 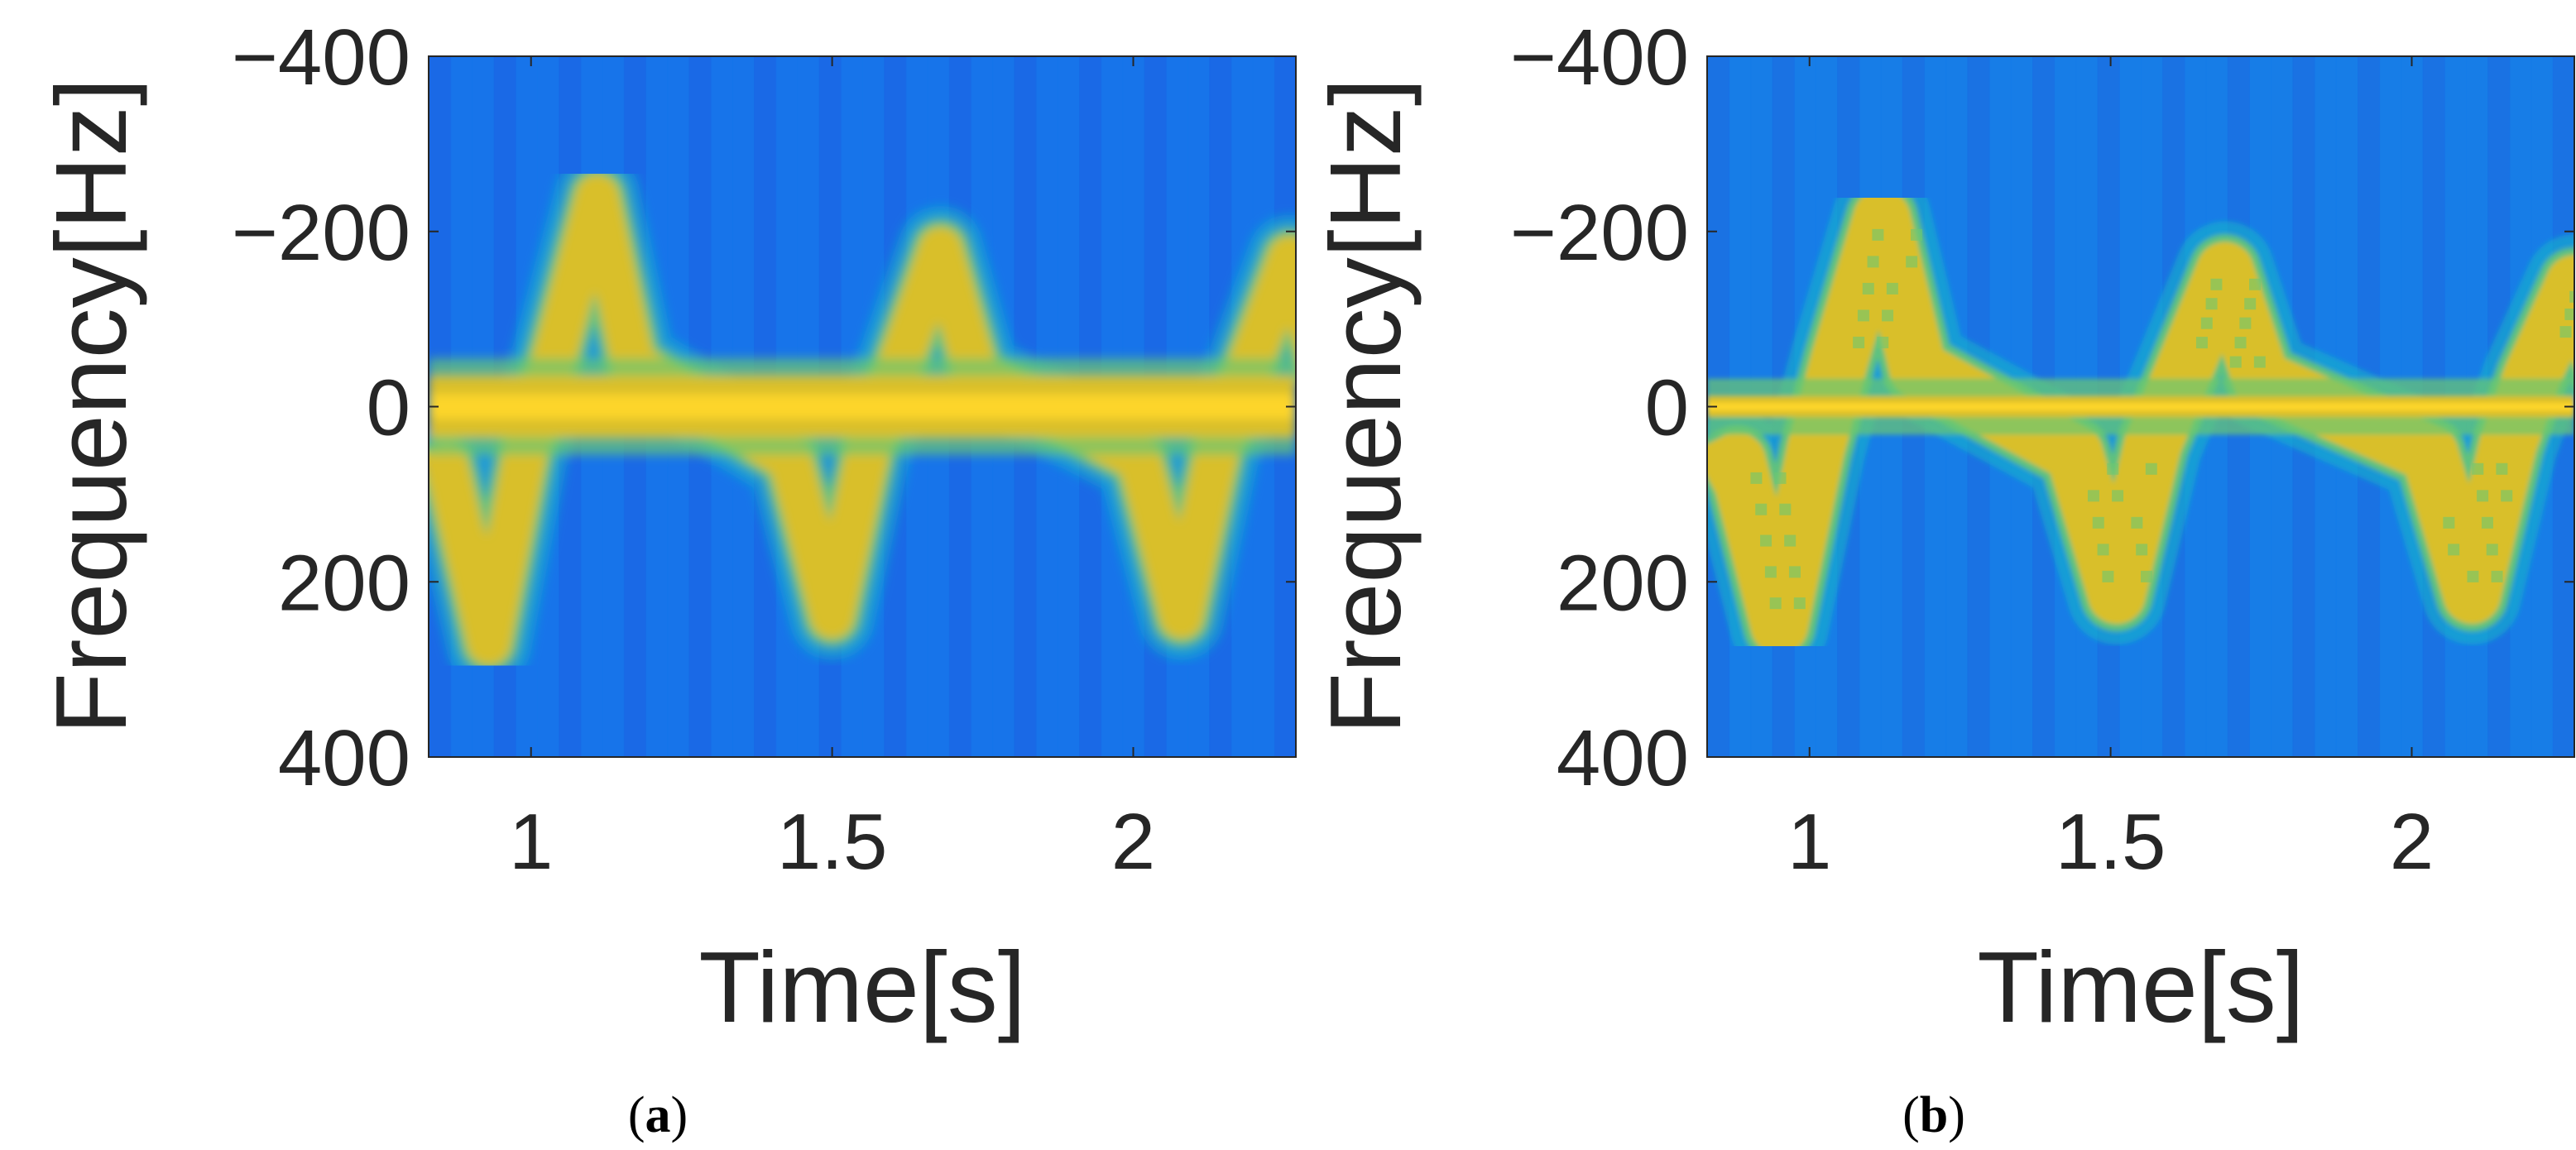 I want to click on signature-group, so click(x=2140, y=422).